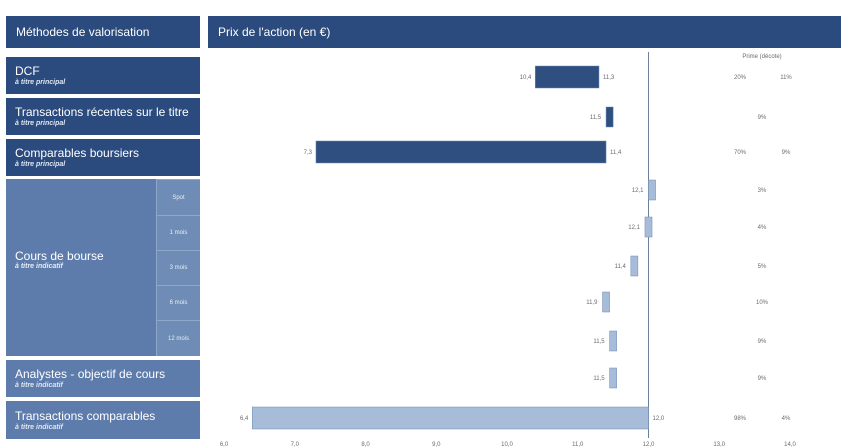 This screenshot has width=849, height=448. I want to click on x-tick-label: 13,0, so click(719, 445).